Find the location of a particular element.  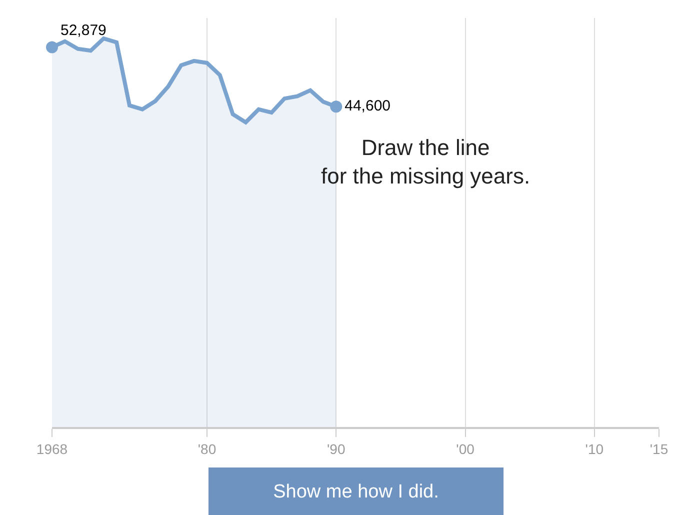

x-tick-label: '15 is located at coordinates (659, 448).